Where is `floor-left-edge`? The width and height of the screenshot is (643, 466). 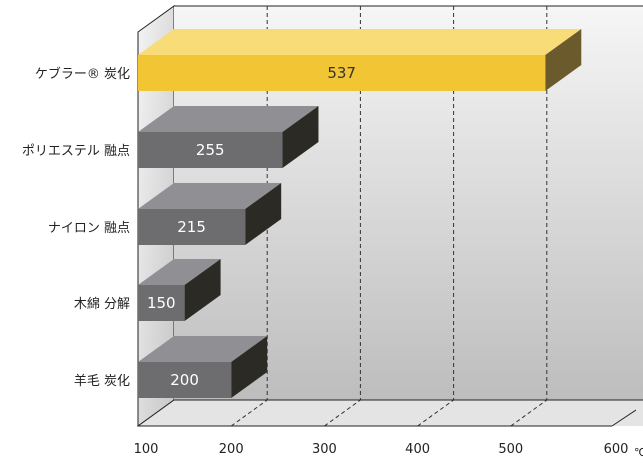
floor-left-edge is located at coordinates (156, 413).